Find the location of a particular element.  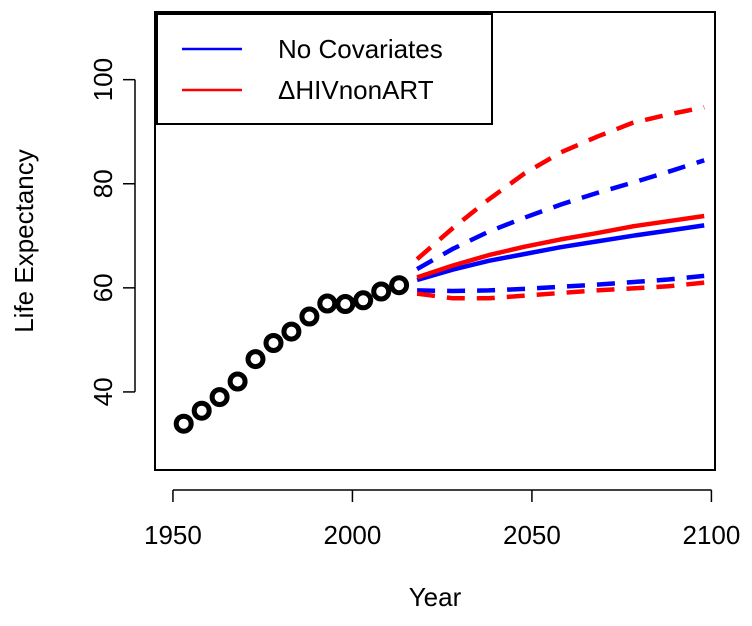

y-axis-label: Life Expectancy is located at coordinates (24, 241).